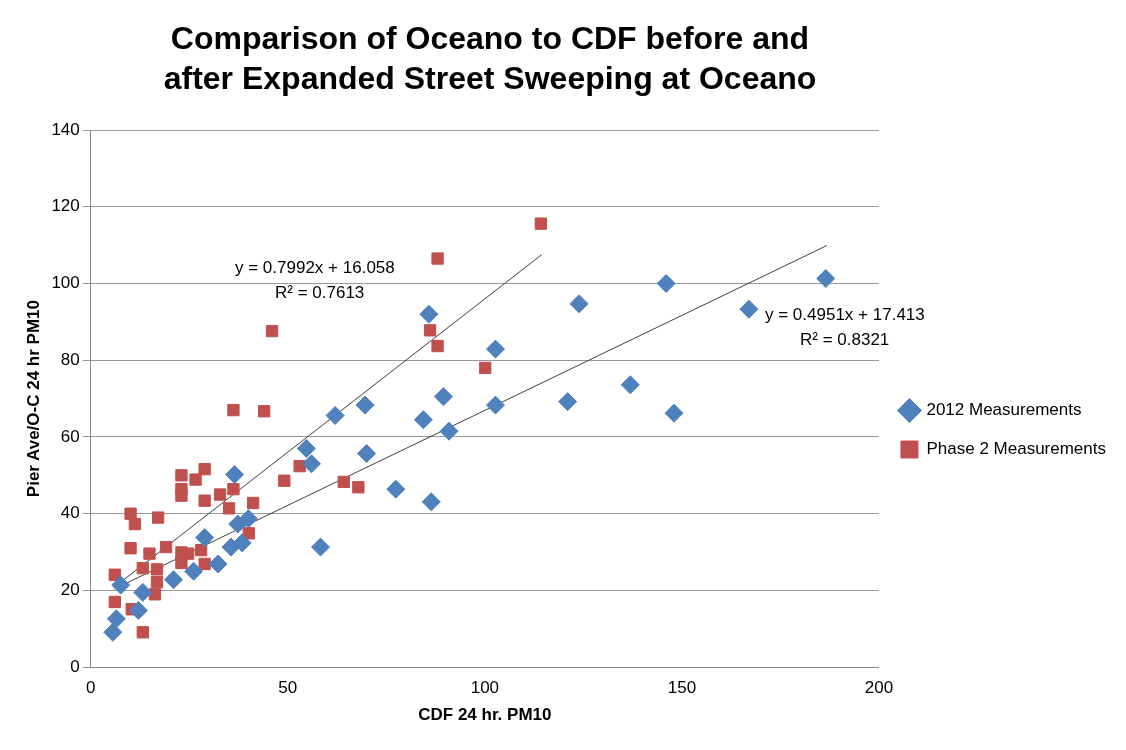 The height and width of the screenshot is (750, 1126). What do you see at coordinates (65, 206) in the screenshot?
I see `y-tick-label: 120` at bounding box center [65, 206].